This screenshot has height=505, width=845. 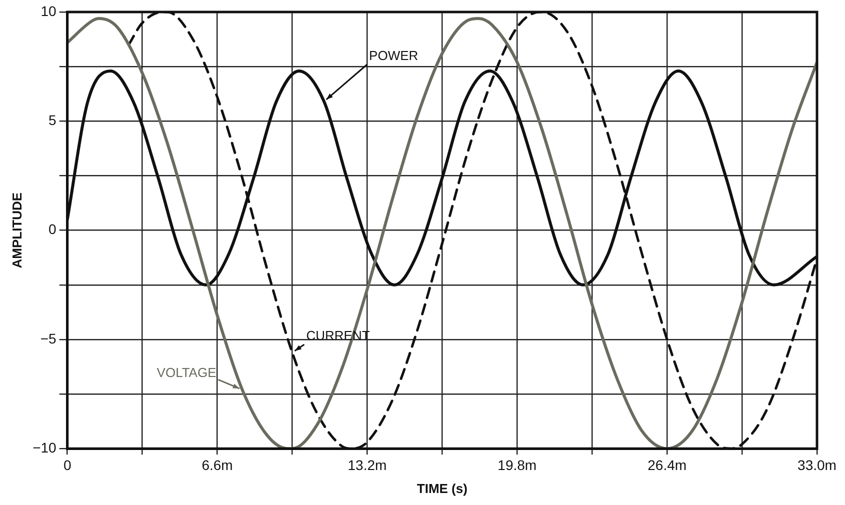 I want to click on y-tick-label: 10, so click(x=48, y=10).